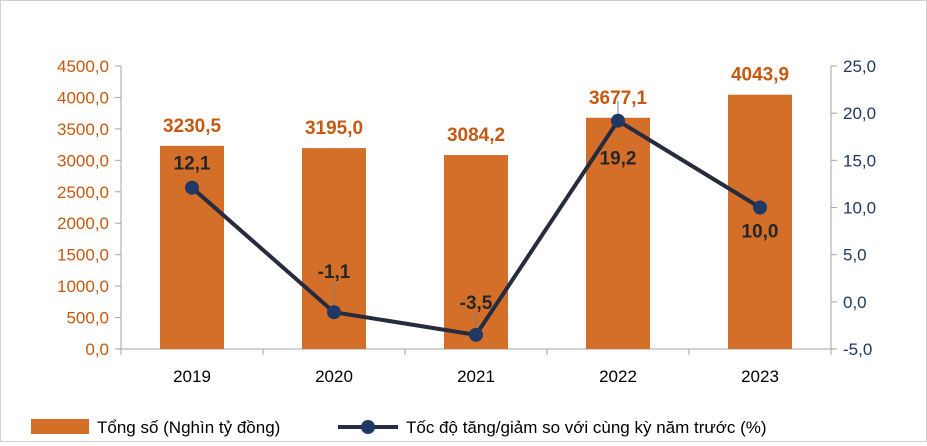  What do you see at coordinates (476, 303) in the screenshot?
I see `point-value-label: -3,5` at bounding box center [476, 303].